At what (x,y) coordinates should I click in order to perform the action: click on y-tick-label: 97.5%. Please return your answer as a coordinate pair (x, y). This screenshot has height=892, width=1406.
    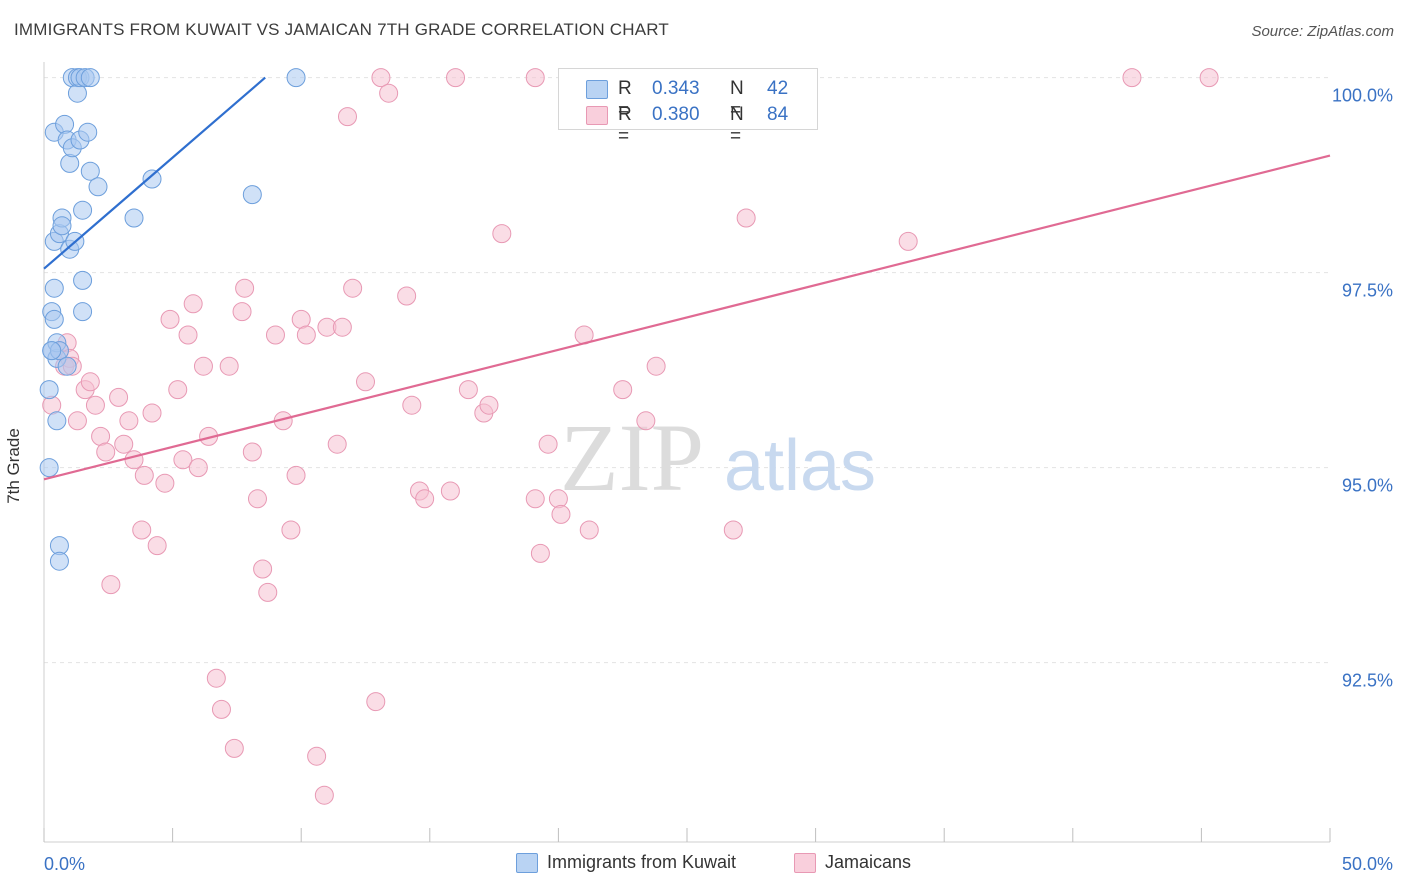
    Looking at the image, I should click on (1367, 291).